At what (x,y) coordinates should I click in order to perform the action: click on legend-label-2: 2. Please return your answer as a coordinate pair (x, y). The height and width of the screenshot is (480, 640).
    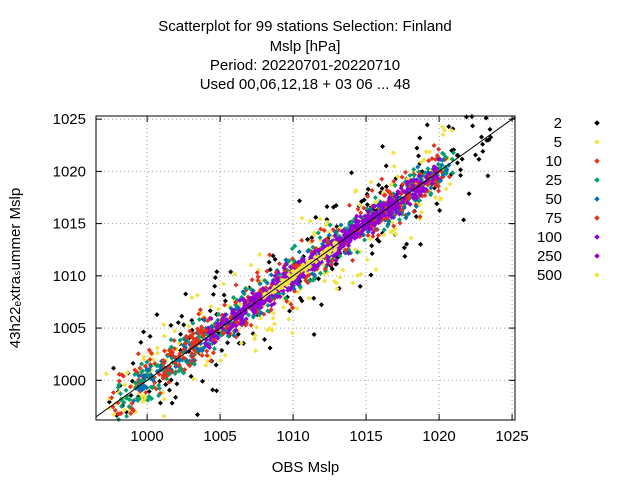
    Looking at the image, I should click on (558, 123).